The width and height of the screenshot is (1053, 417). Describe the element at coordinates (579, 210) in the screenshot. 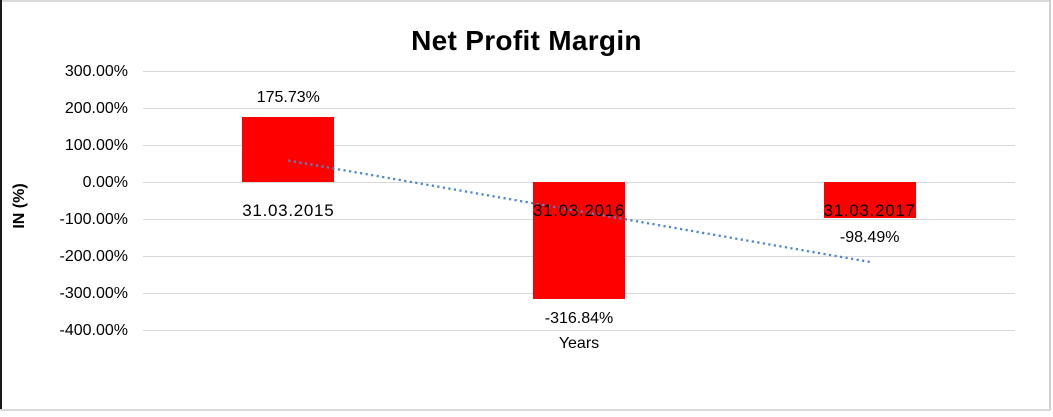

I see `category-label: 31.03.2016` at that location.